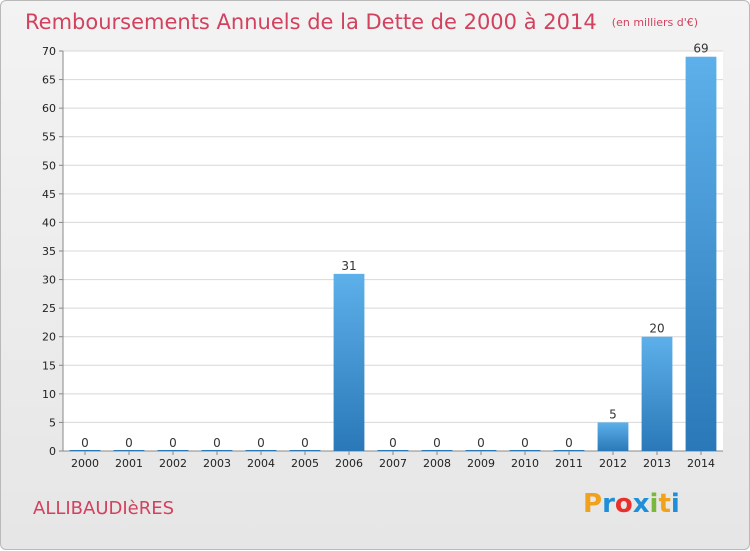 Image resolution: width=750 pixels, height=551 pixels. What do you see at coordinates (305, 463) in the screenshot?
I see `x-tick-label: 2005` at bounding box center [305, 463].